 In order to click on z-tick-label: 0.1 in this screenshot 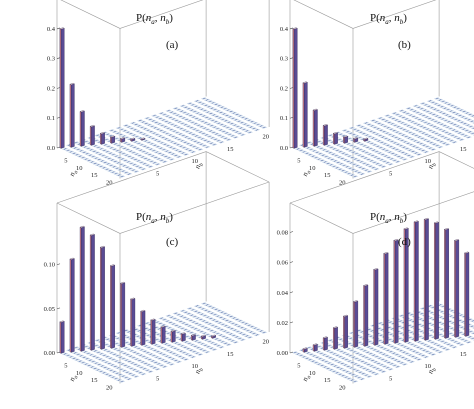, I will do `click(51, 118)`.